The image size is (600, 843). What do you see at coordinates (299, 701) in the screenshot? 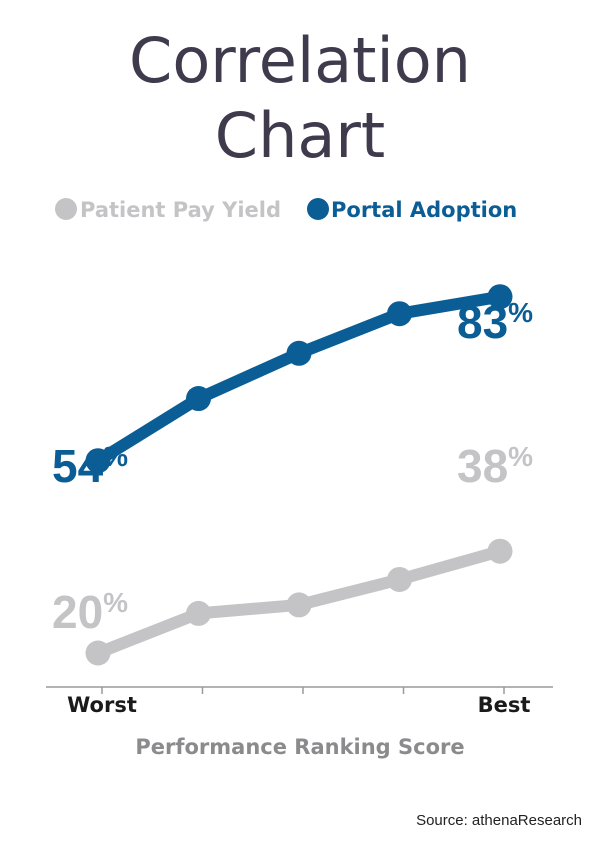
I see `x-axis: Worst Best` at bounding box center [299, 701].